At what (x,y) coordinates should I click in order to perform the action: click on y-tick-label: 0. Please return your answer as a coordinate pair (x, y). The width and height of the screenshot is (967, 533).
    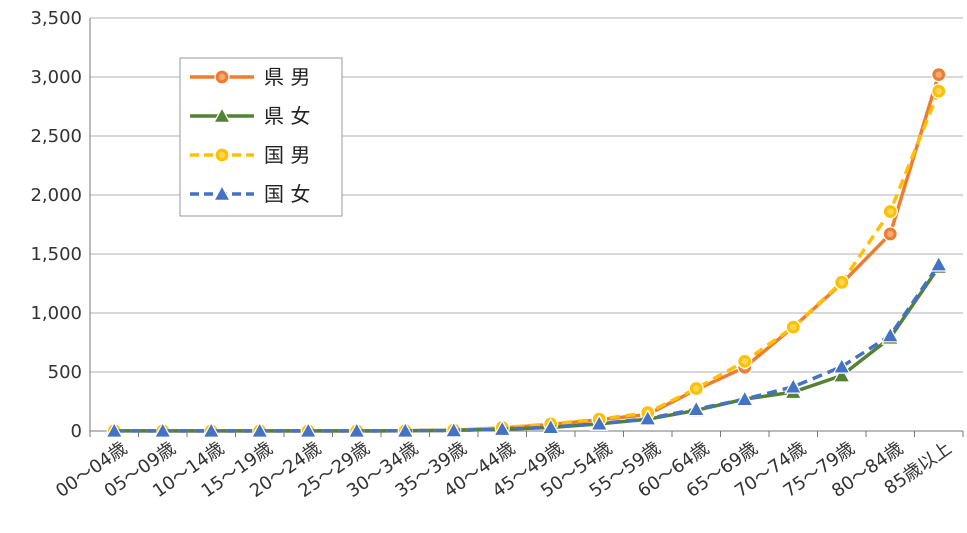
    Looking at the image, I should click on (76, 431).